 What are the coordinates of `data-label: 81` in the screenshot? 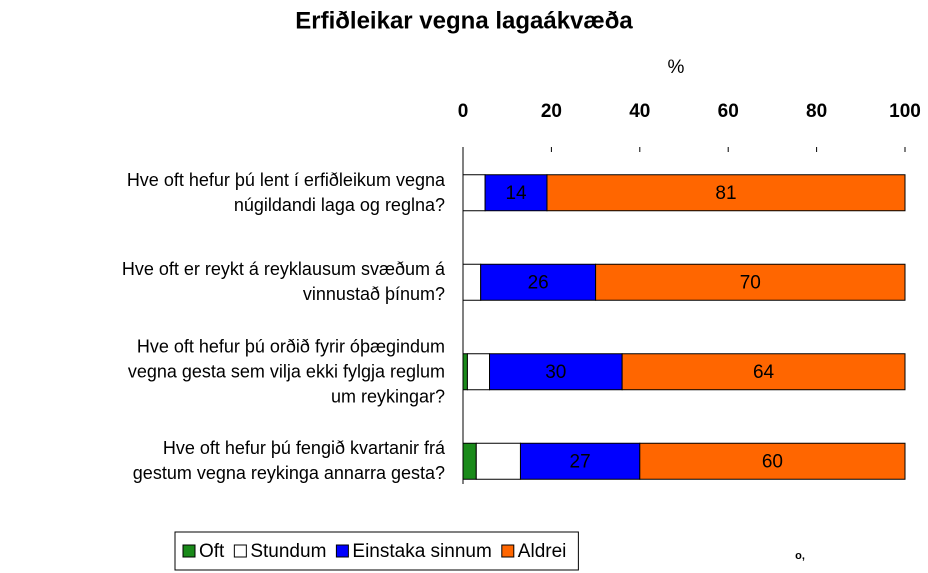 It's located at (725, 193).